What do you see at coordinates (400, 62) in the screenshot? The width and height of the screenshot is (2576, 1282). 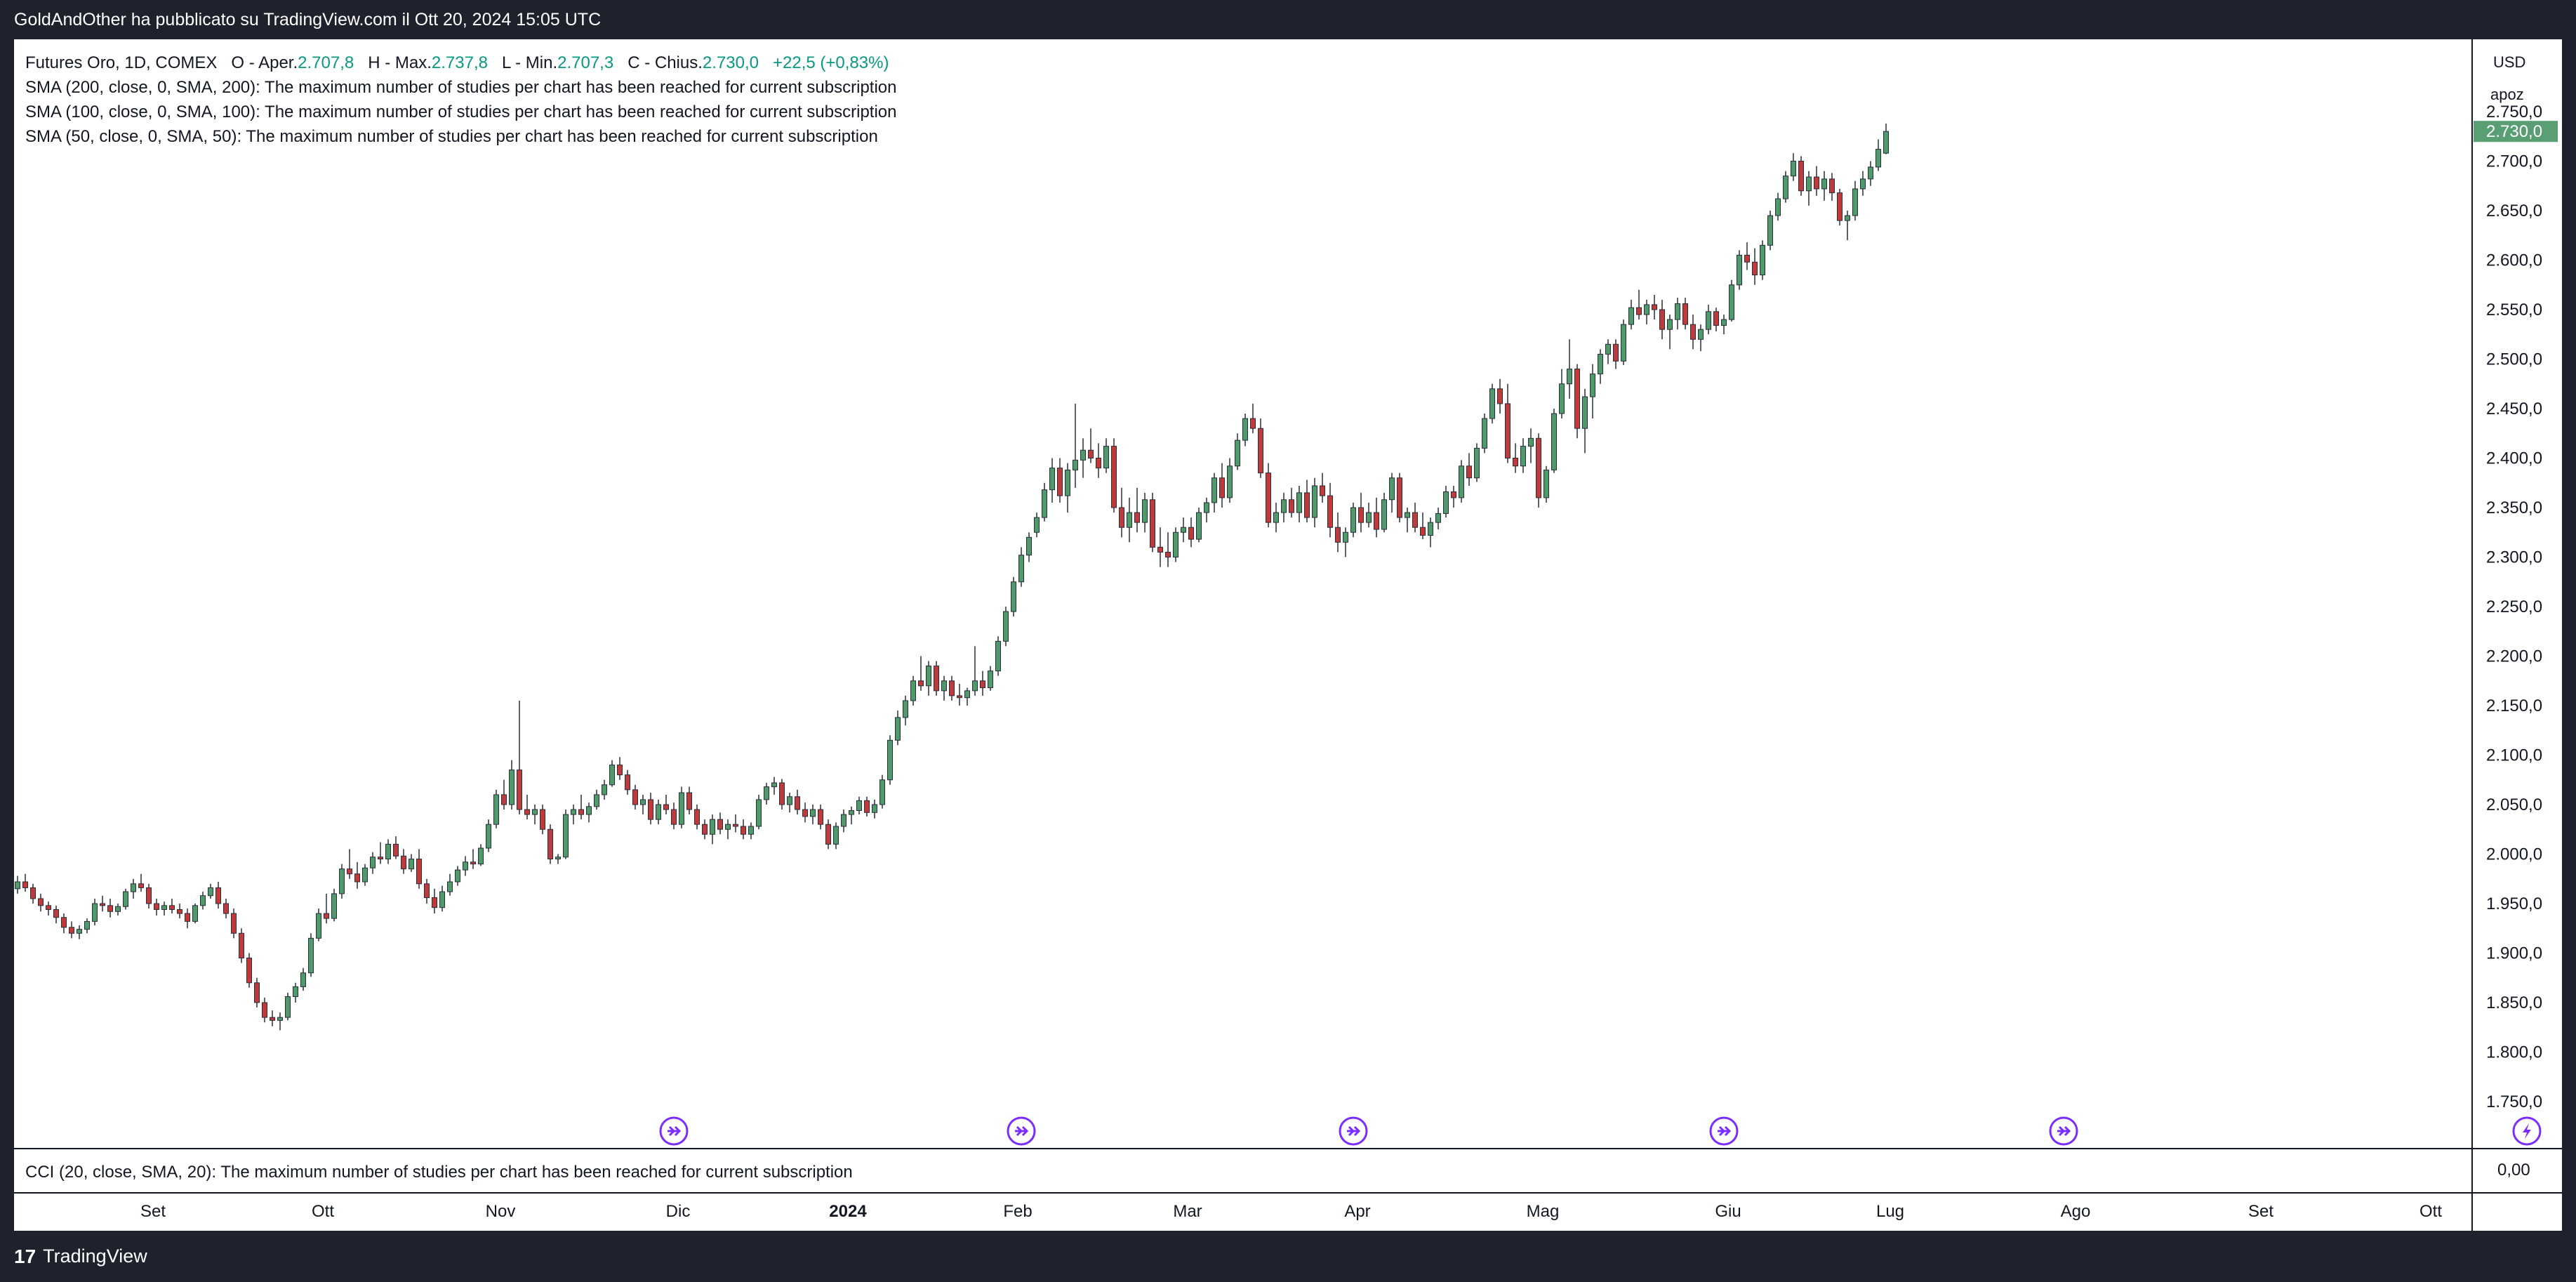 I see `high-label: H - Max.` at bounding box center [400, 62].